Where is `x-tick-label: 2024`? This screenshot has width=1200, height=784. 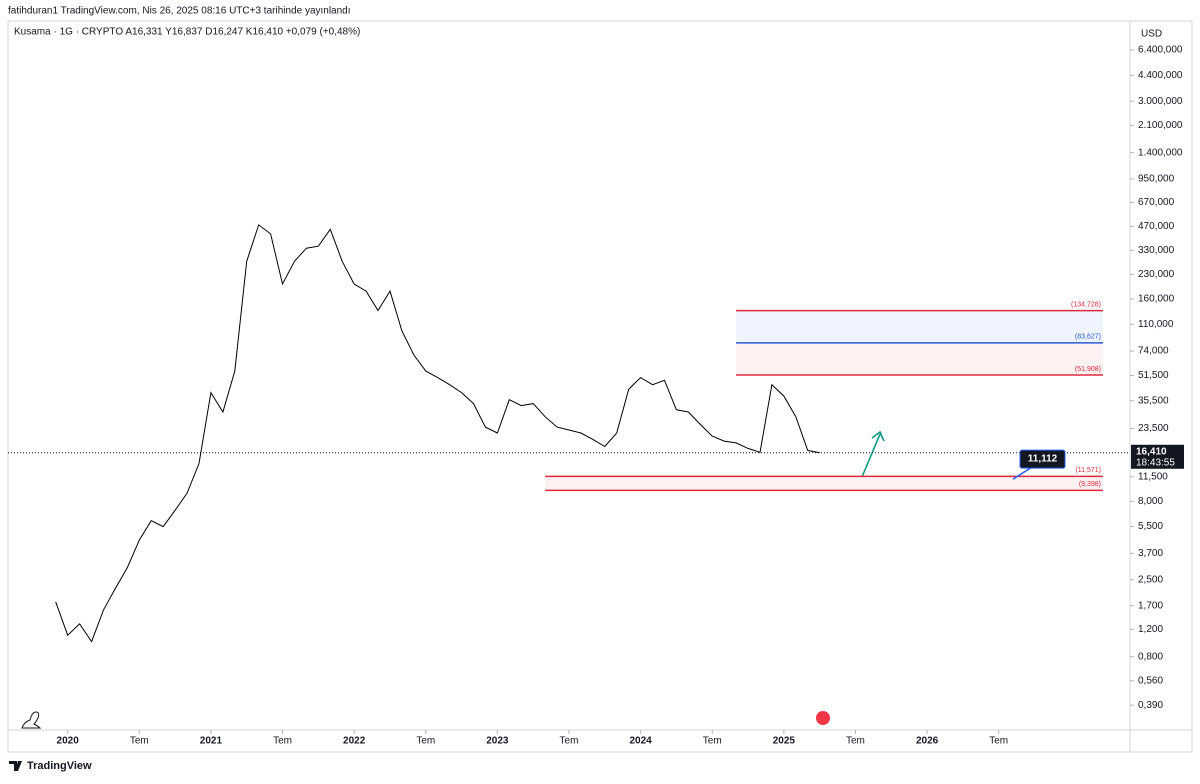
x-tick-label: 2024 is located at coordinates (640, 741).